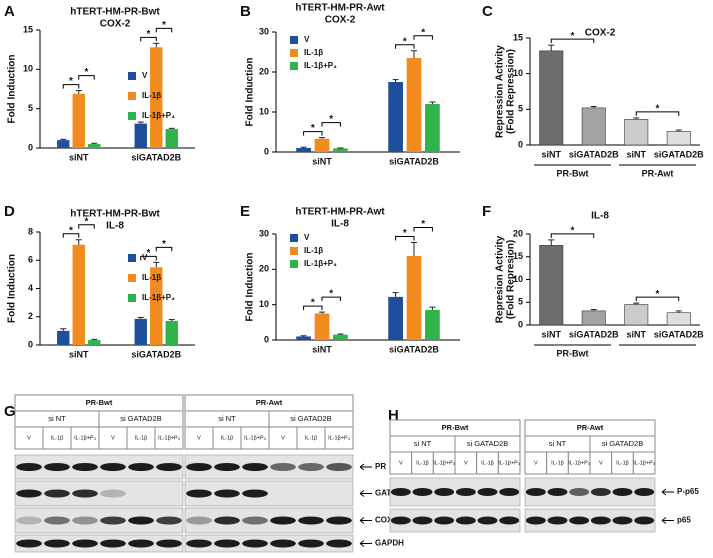 The height and width of the screenshot is (558, 713). I want to click on chart-title: IL-8, so click(115, 226).